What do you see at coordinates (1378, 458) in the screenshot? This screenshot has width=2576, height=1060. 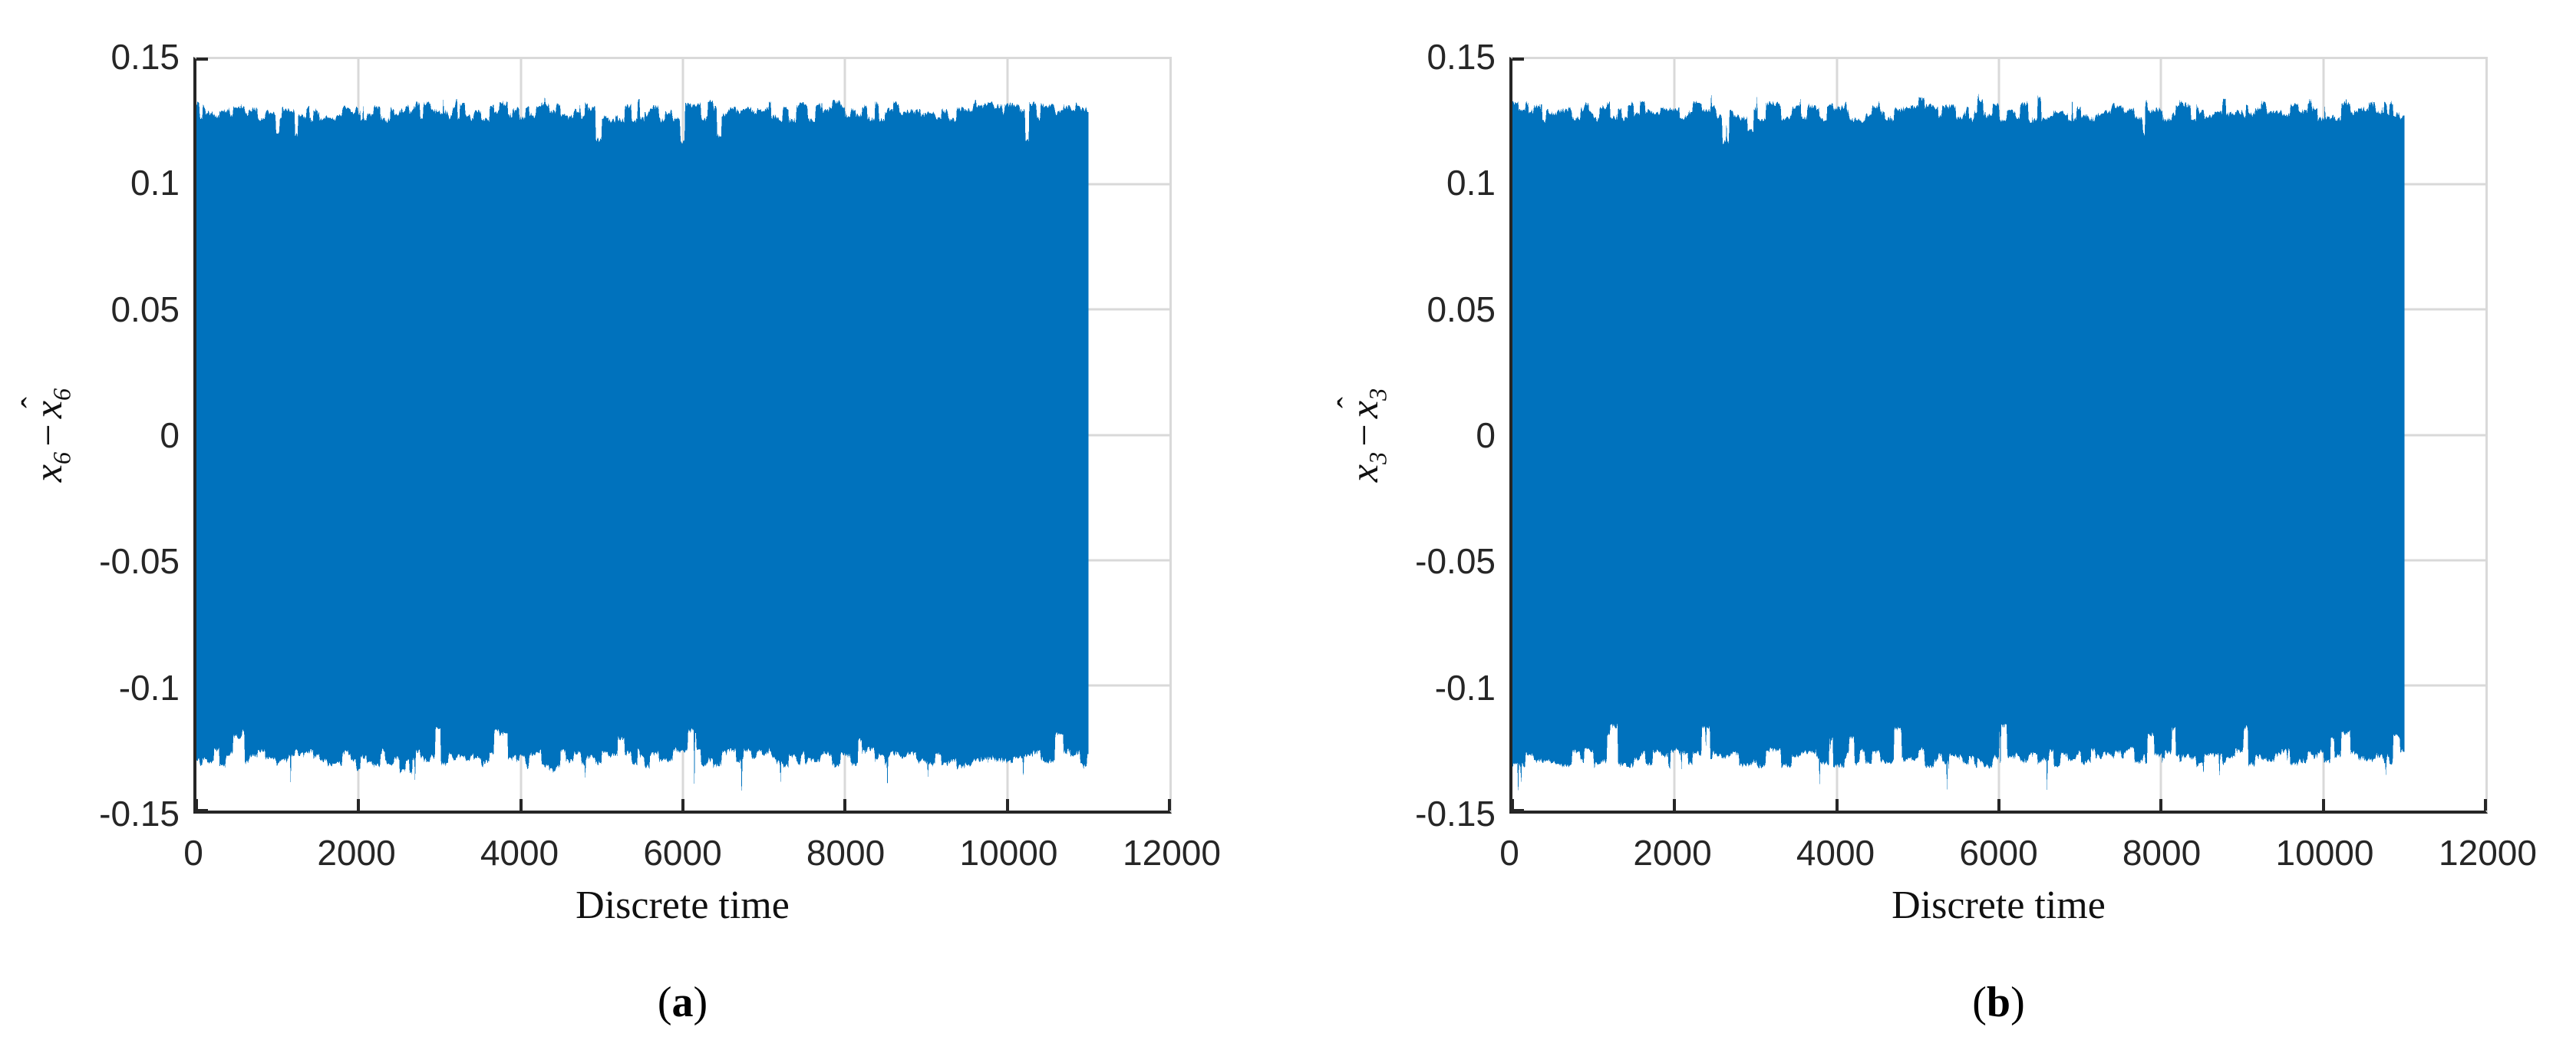 I see `ylabel-base-subscript: 3` at bounding box center [1378, 458].